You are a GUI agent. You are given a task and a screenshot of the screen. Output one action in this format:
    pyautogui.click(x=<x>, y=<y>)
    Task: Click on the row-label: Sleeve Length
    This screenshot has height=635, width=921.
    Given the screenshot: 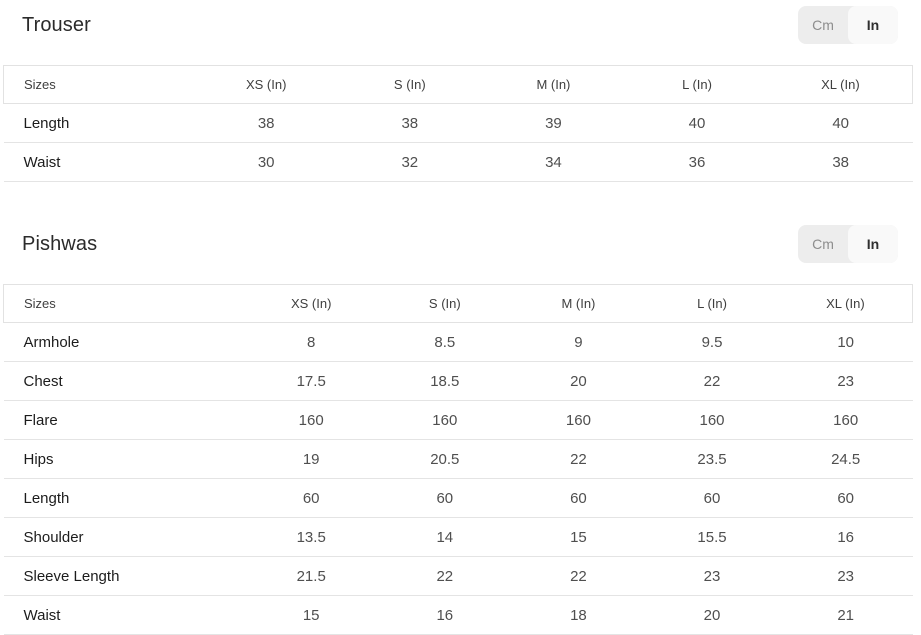 What is the action you would take?
    pyautogui.click(x=124, y=576)
    